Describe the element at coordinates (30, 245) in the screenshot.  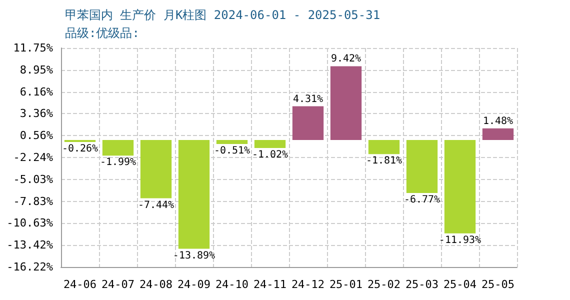
I see `y-tick-label: -13.42%` at that location.